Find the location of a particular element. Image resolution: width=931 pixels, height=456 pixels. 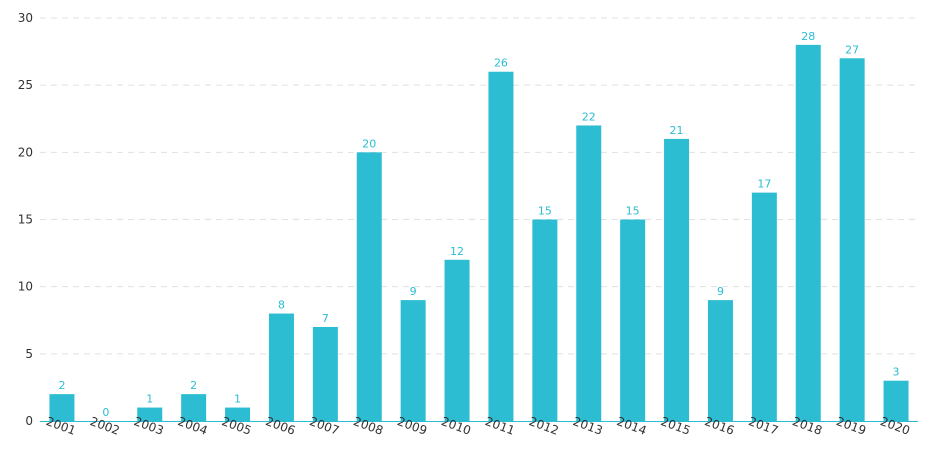

y-tick-label: 0 is located at coordinates (29, 421).